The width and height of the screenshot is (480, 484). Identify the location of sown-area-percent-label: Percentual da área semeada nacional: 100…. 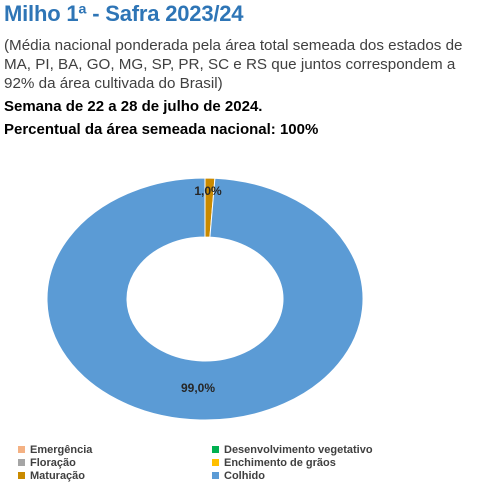
(161, 129).